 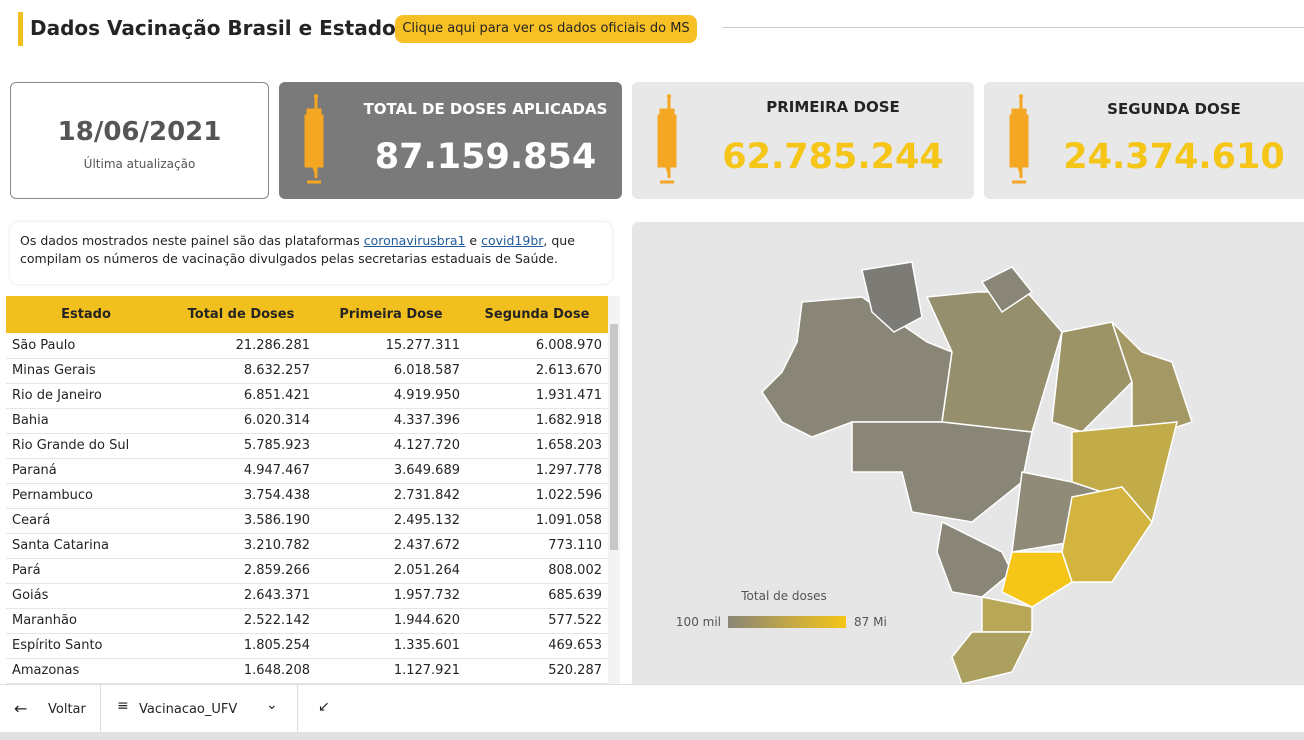 I want to click on table-row: Paraná 4.947.467 3.649.689 1.297.778, so click(x=307, y=471).